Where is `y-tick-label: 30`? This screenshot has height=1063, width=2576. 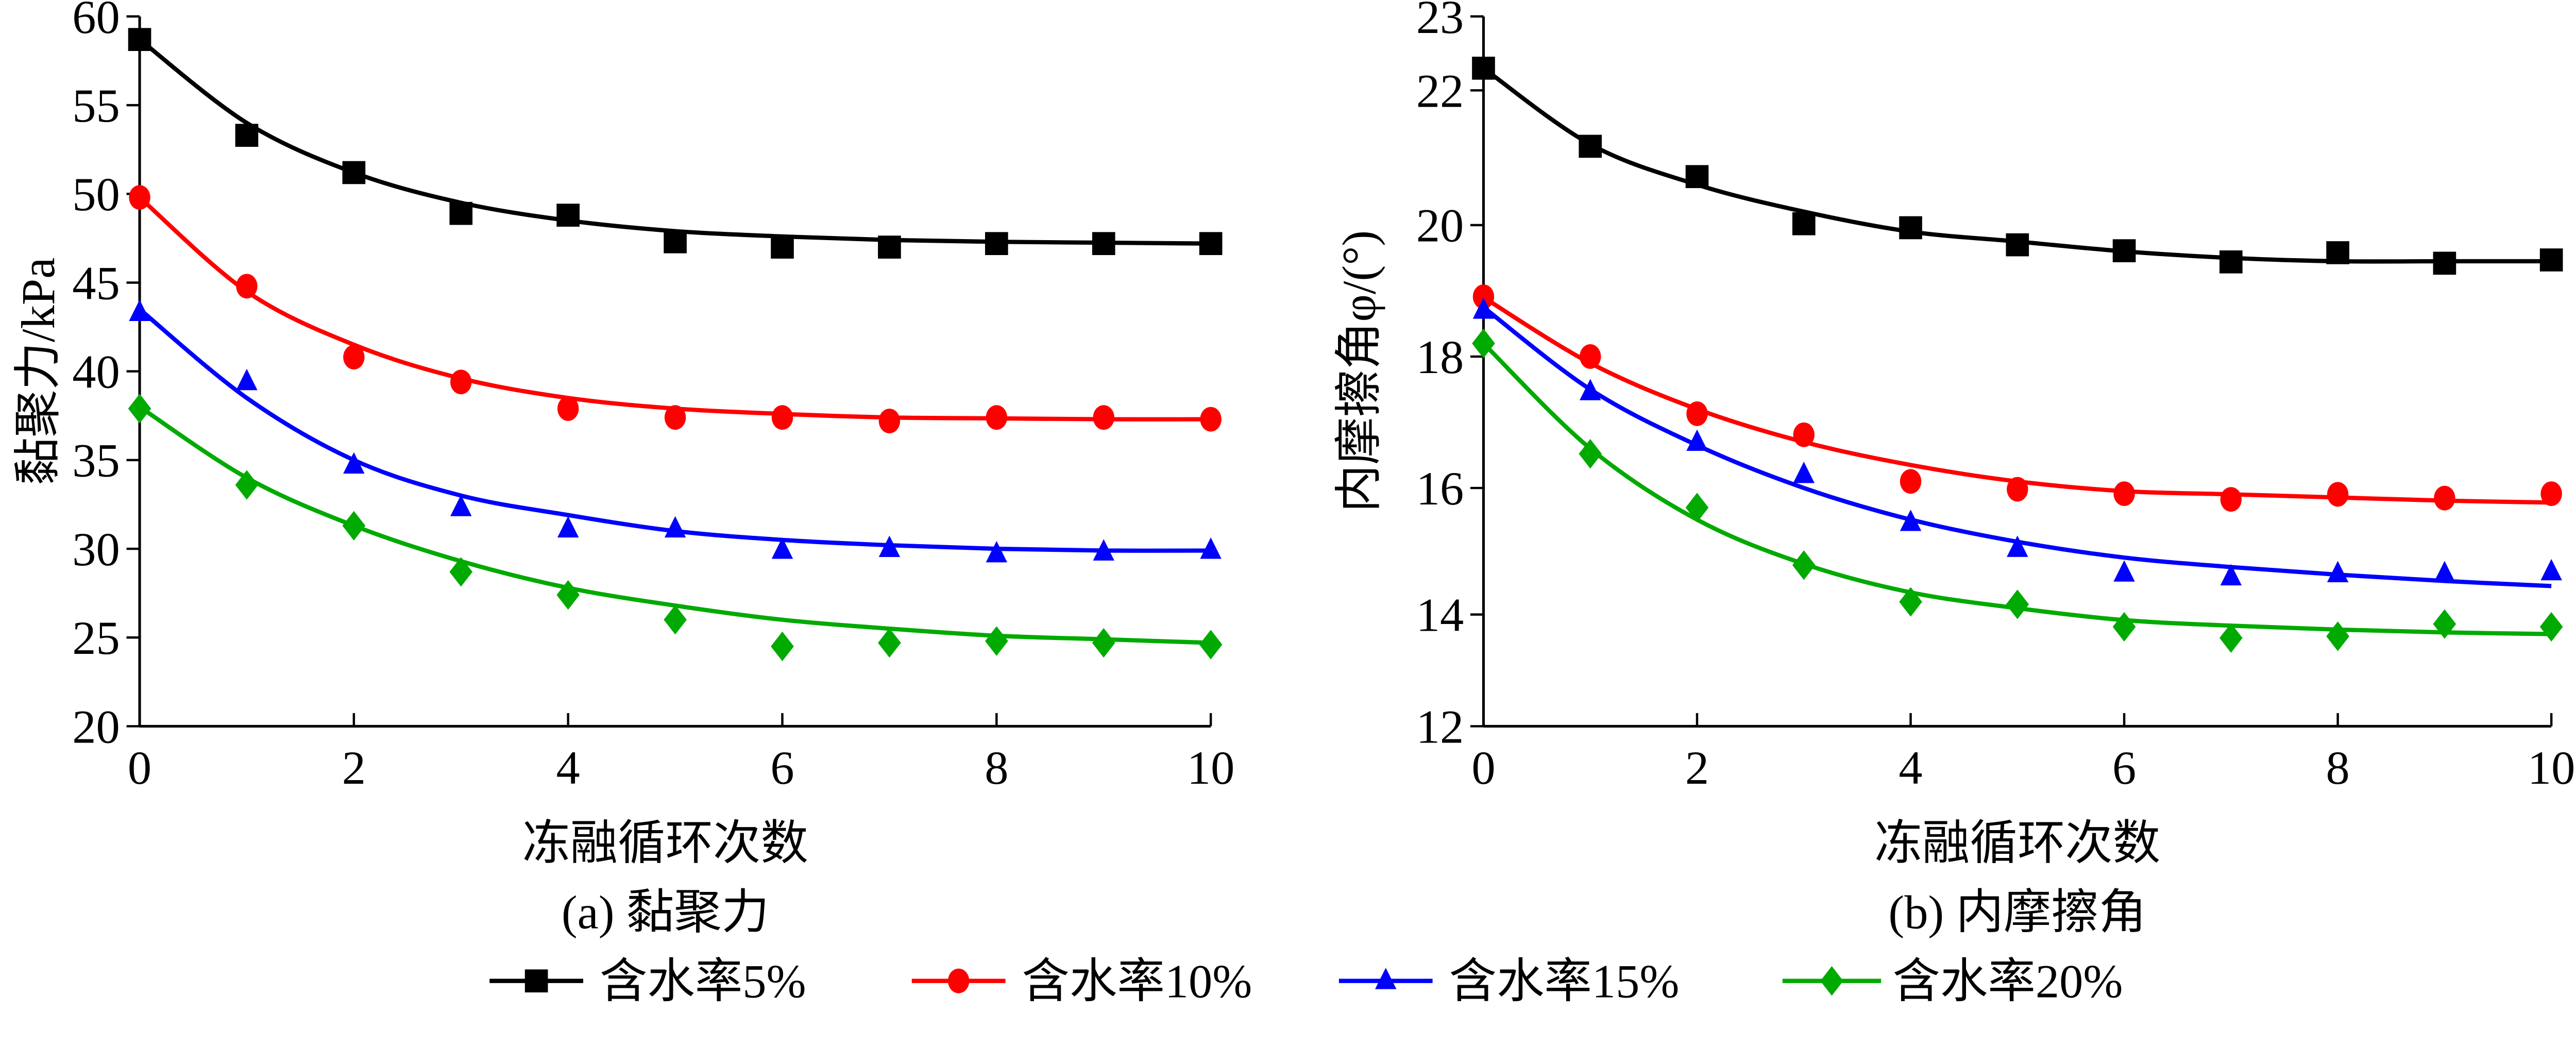
y-tick-label: 30 is located at coordinates (96, 550).